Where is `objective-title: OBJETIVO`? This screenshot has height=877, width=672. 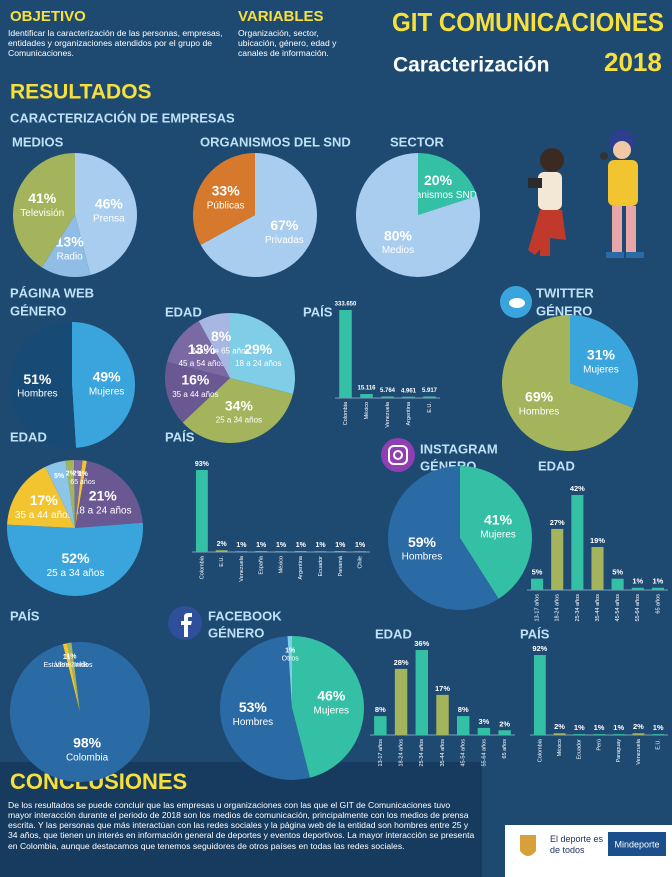 objective-title: OBJETIVO is located at coordinates (48, 16).